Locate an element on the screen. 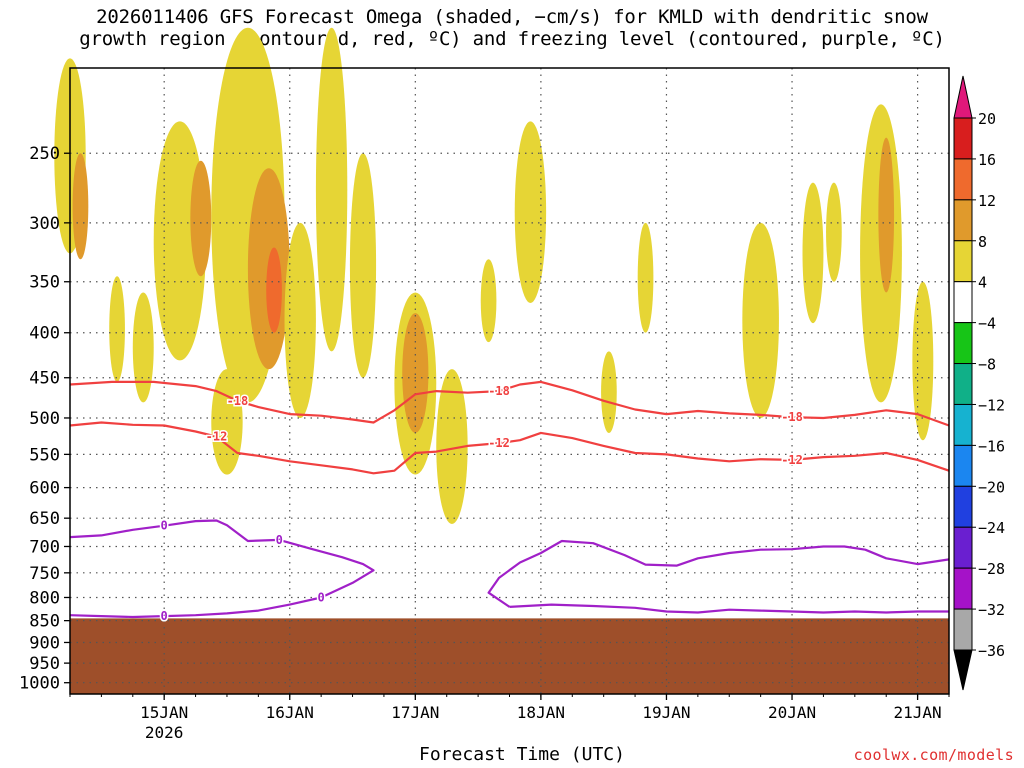 The width and height of the screenshot is (1024, 768). colorbar-label-7: −12 is located at coordinates (991, 405).